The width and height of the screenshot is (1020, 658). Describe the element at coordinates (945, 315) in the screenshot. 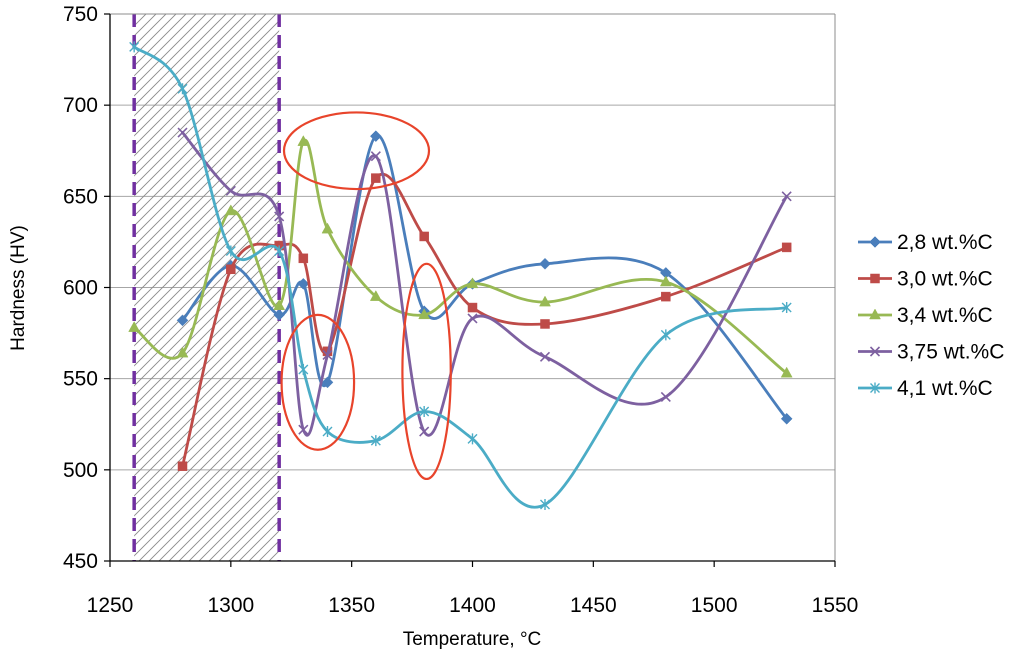

I see `legend-label: 3,4 wt.%C` at that location.